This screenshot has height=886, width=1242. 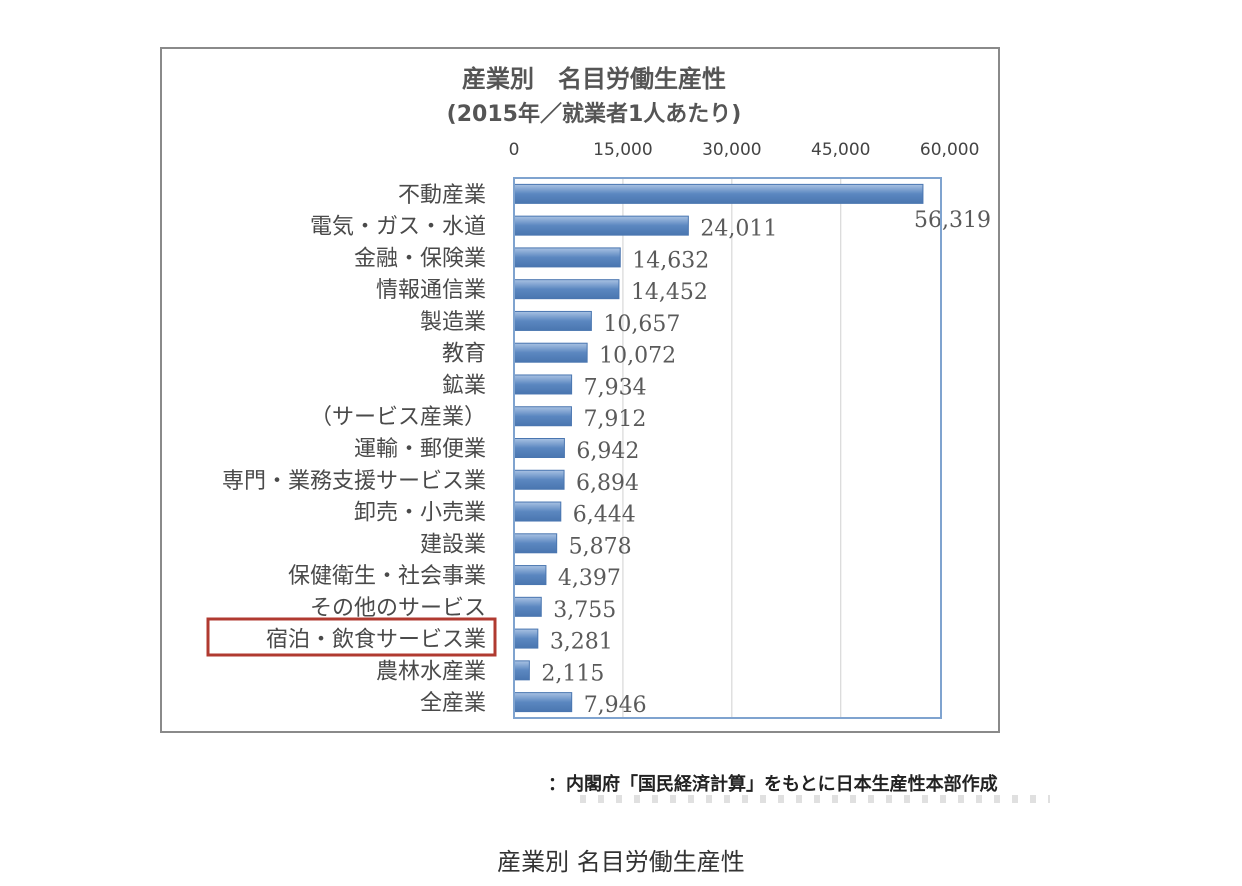 What do you see at coordinates (354, 481) in the screenshot?
I see `category-label: 専門・業務支援サービス業` at bounding box center [354, 481].